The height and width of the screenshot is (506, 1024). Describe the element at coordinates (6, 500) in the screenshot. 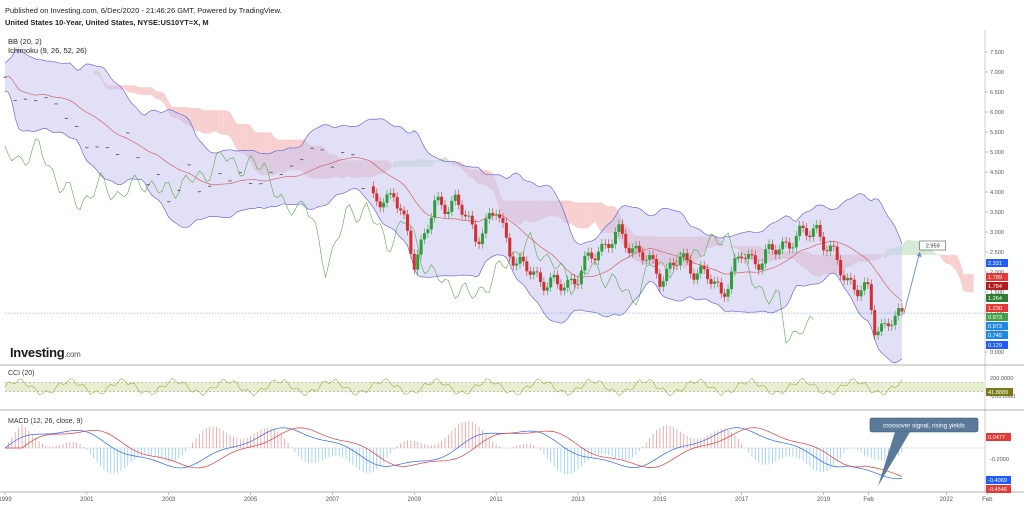

I see `time-tick-label: 1999` at that location.